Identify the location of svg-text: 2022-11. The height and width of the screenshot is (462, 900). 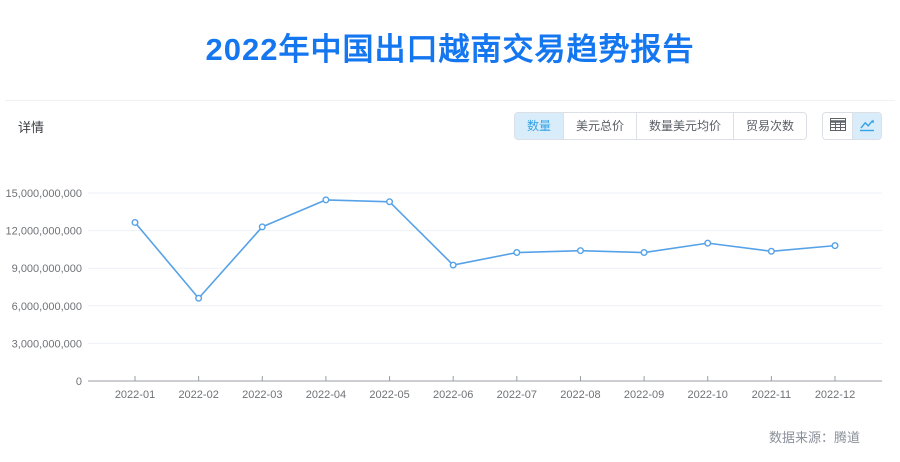
(772, 395).